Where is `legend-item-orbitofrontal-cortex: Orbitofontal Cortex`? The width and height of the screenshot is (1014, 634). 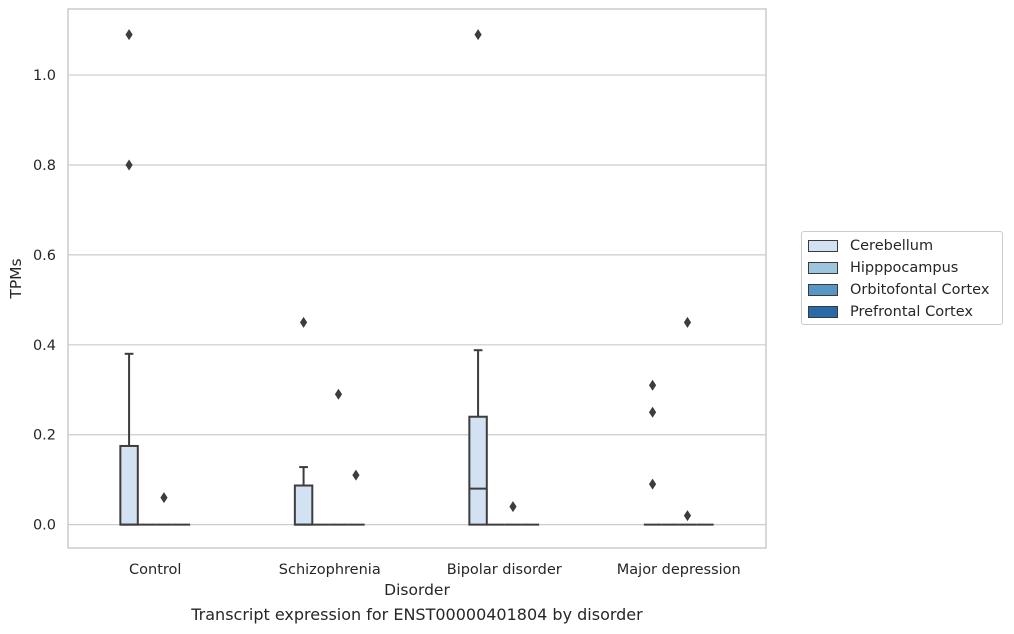
legend-item-orbitofrontal-cortex: Orbitofontal Cortex is located at coordinates (898, 290).